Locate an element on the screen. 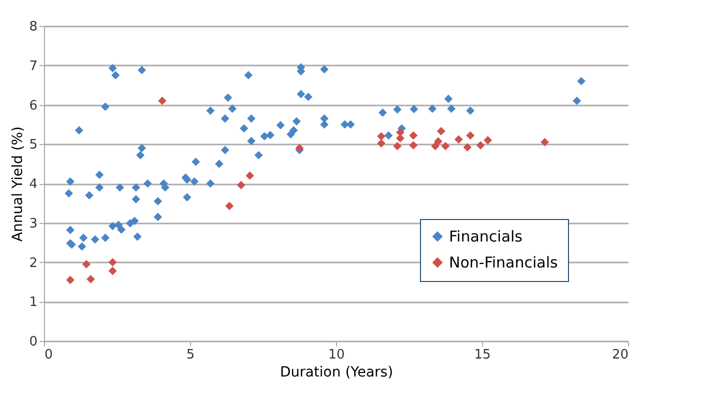  y-axis-title: Annual Yield (%) is located at coordinates (18, 184).